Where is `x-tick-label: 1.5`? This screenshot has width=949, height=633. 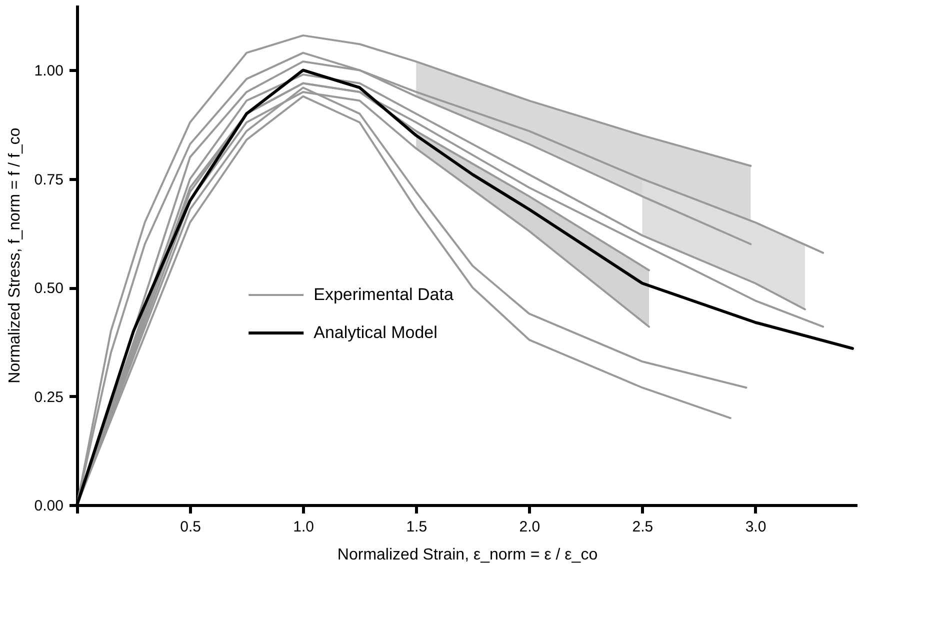
x-tick-label: 1.5 is located at coordinates (417, 527).